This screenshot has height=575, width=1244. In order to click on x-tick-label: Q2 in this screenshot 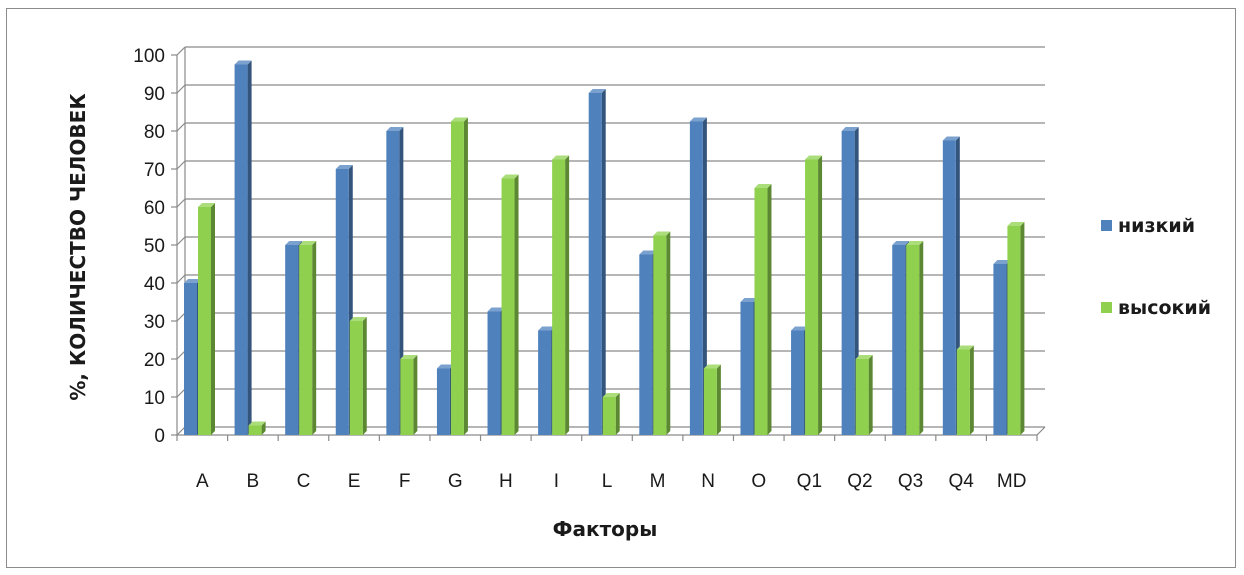, I will do `click(859, 481)`.